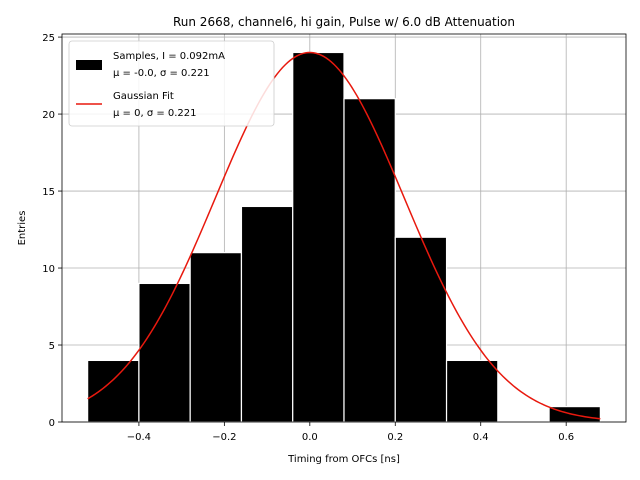 This screenshot has width=640, height=480. Describe the element at coordinates (481, 437) in the screenshot. I see `x-tick-label: 0.4` at that location.